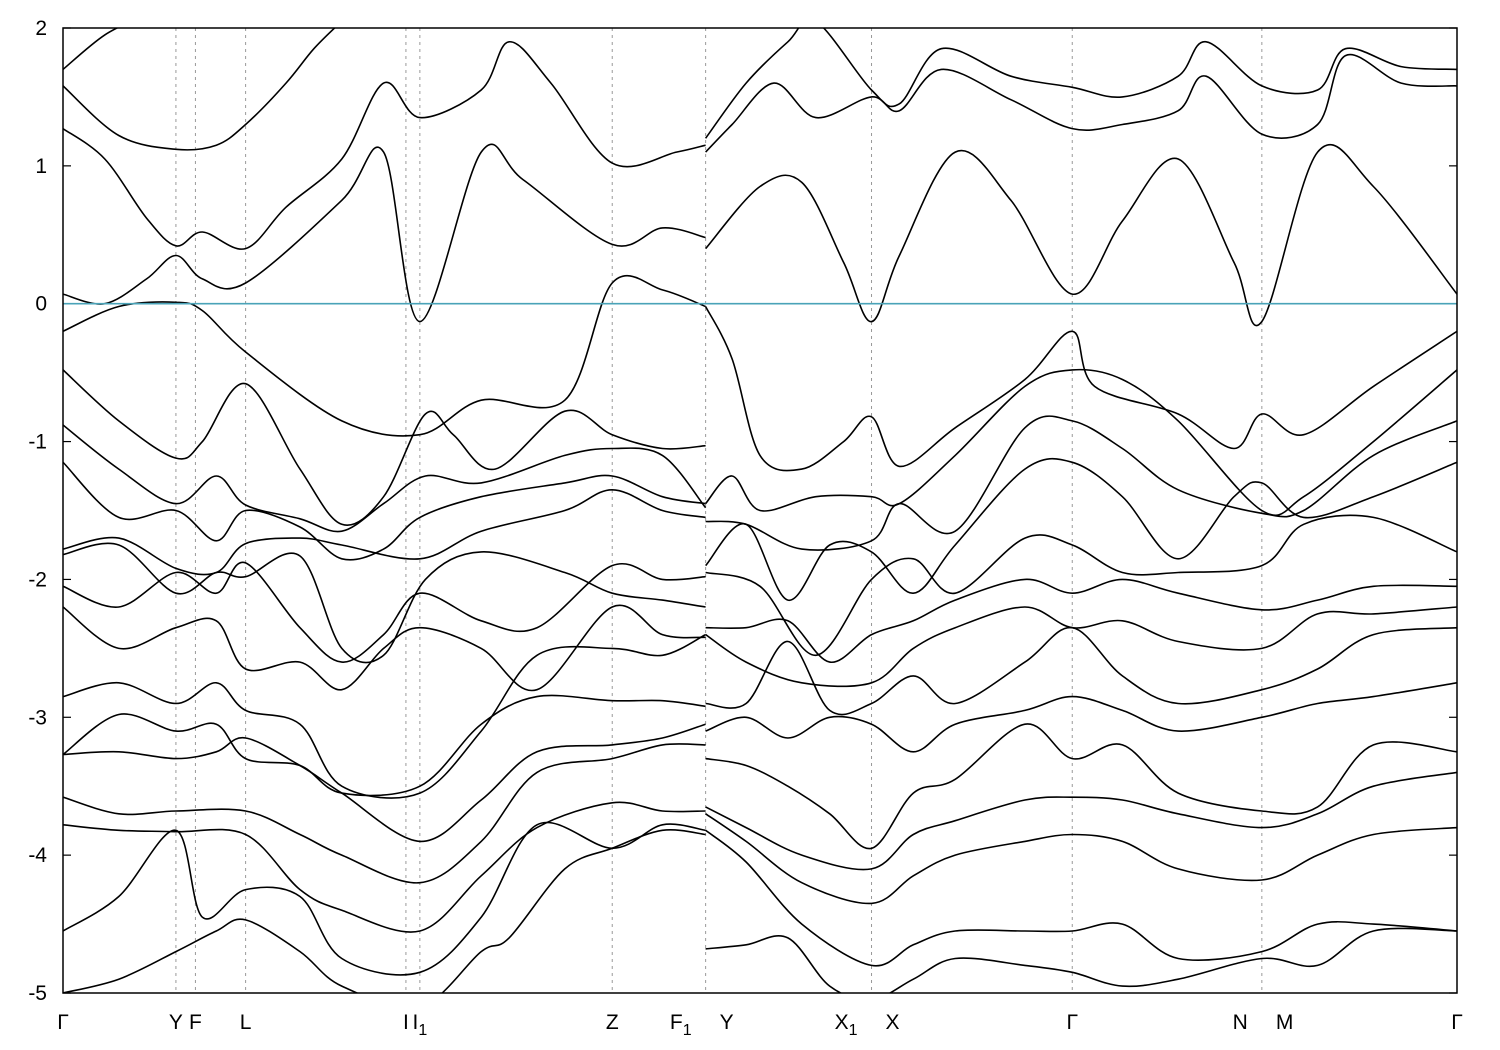 Image resolution: width=1500 pixels, height=1050 pixels. Describe the element at coordinates (846, 1025) in the screenshot. I see `x-tick-label: X1` at that location.